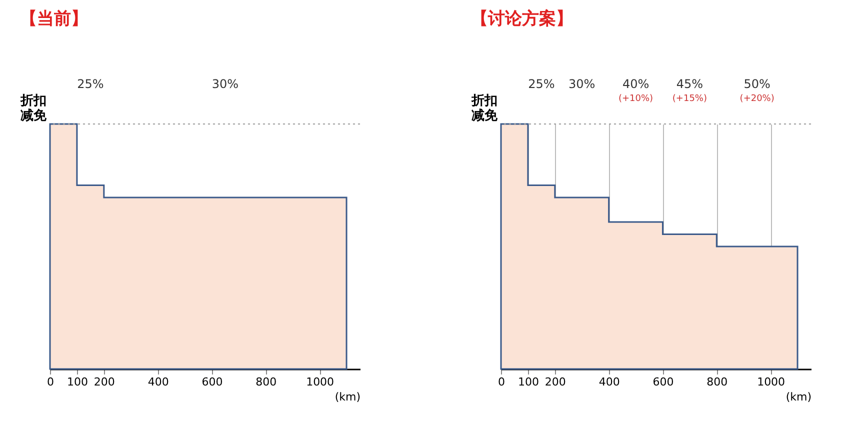 The image size is (846, 442). I want to click on text: 40% (+10%), so click(636, 90).